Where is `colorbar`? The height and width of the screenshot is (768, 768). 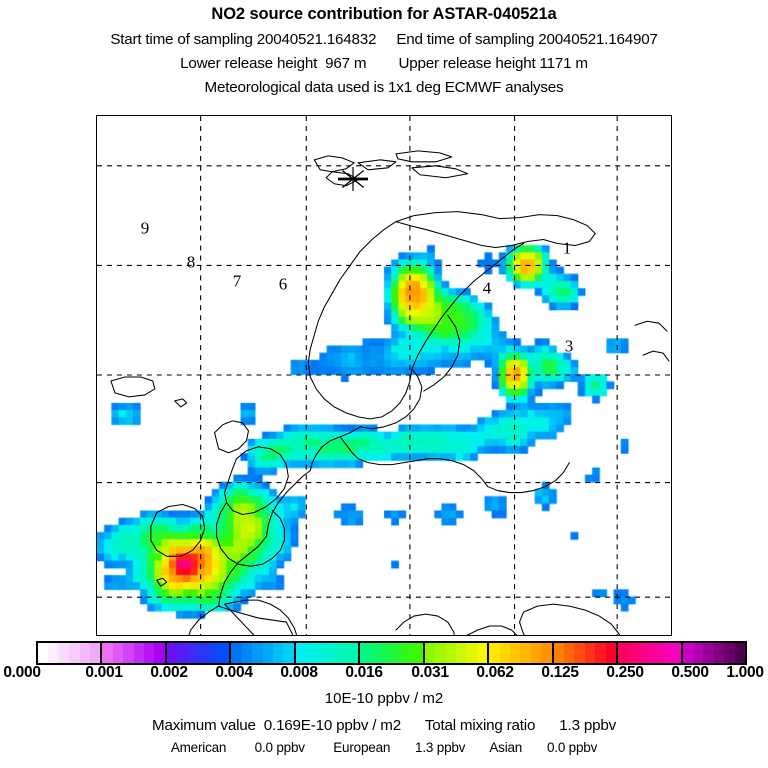 colorbar is located at coordinates (391, 653).